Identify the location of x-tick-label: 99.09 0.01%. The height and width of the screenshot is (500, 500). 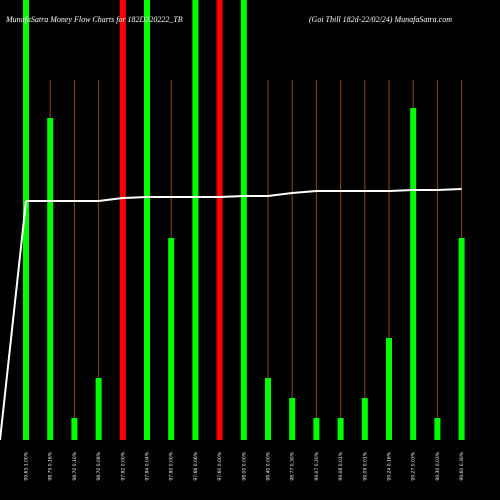
(365, 465).